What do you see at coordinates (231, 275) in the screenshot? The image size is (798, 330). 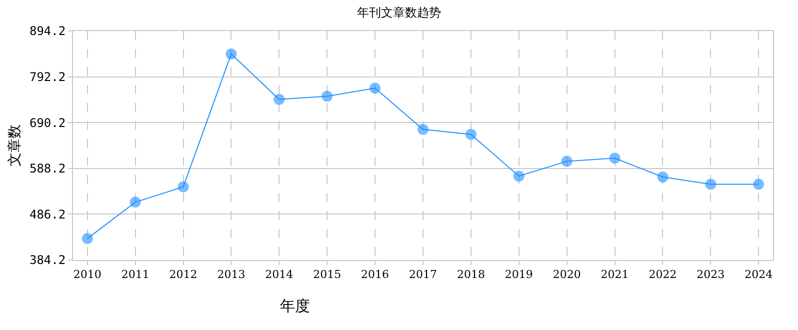 I see `x-tick-label: 2013` at bounding box center [231, 275].